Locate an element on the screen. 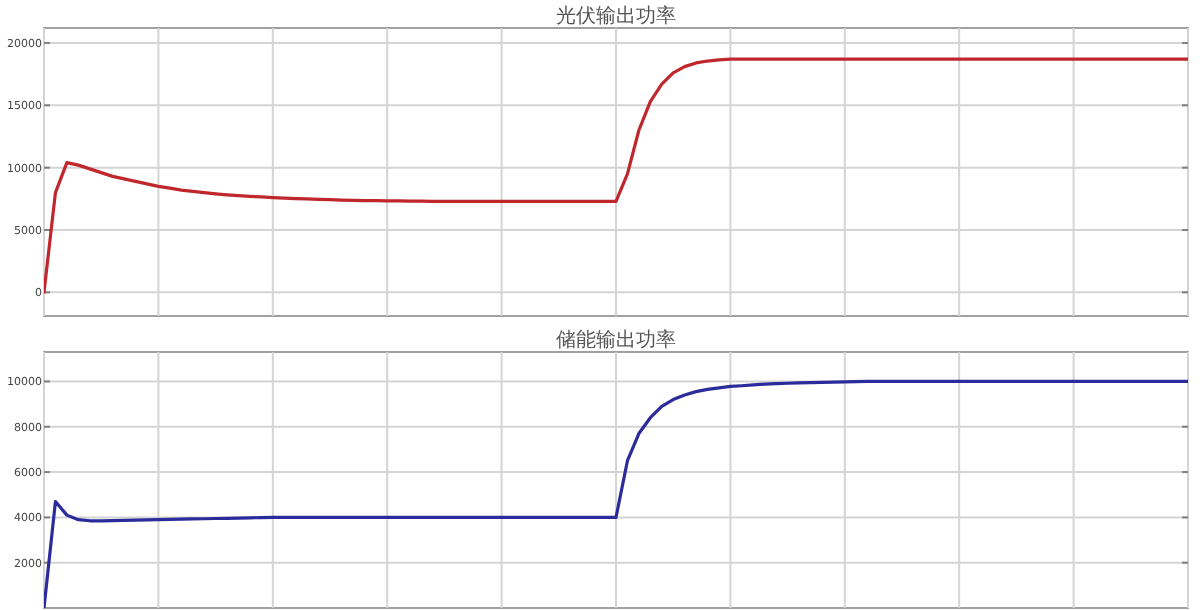 The image size is (1200, 610). chart-title: 光伏输出功率 is located at coordinates (616, 16).